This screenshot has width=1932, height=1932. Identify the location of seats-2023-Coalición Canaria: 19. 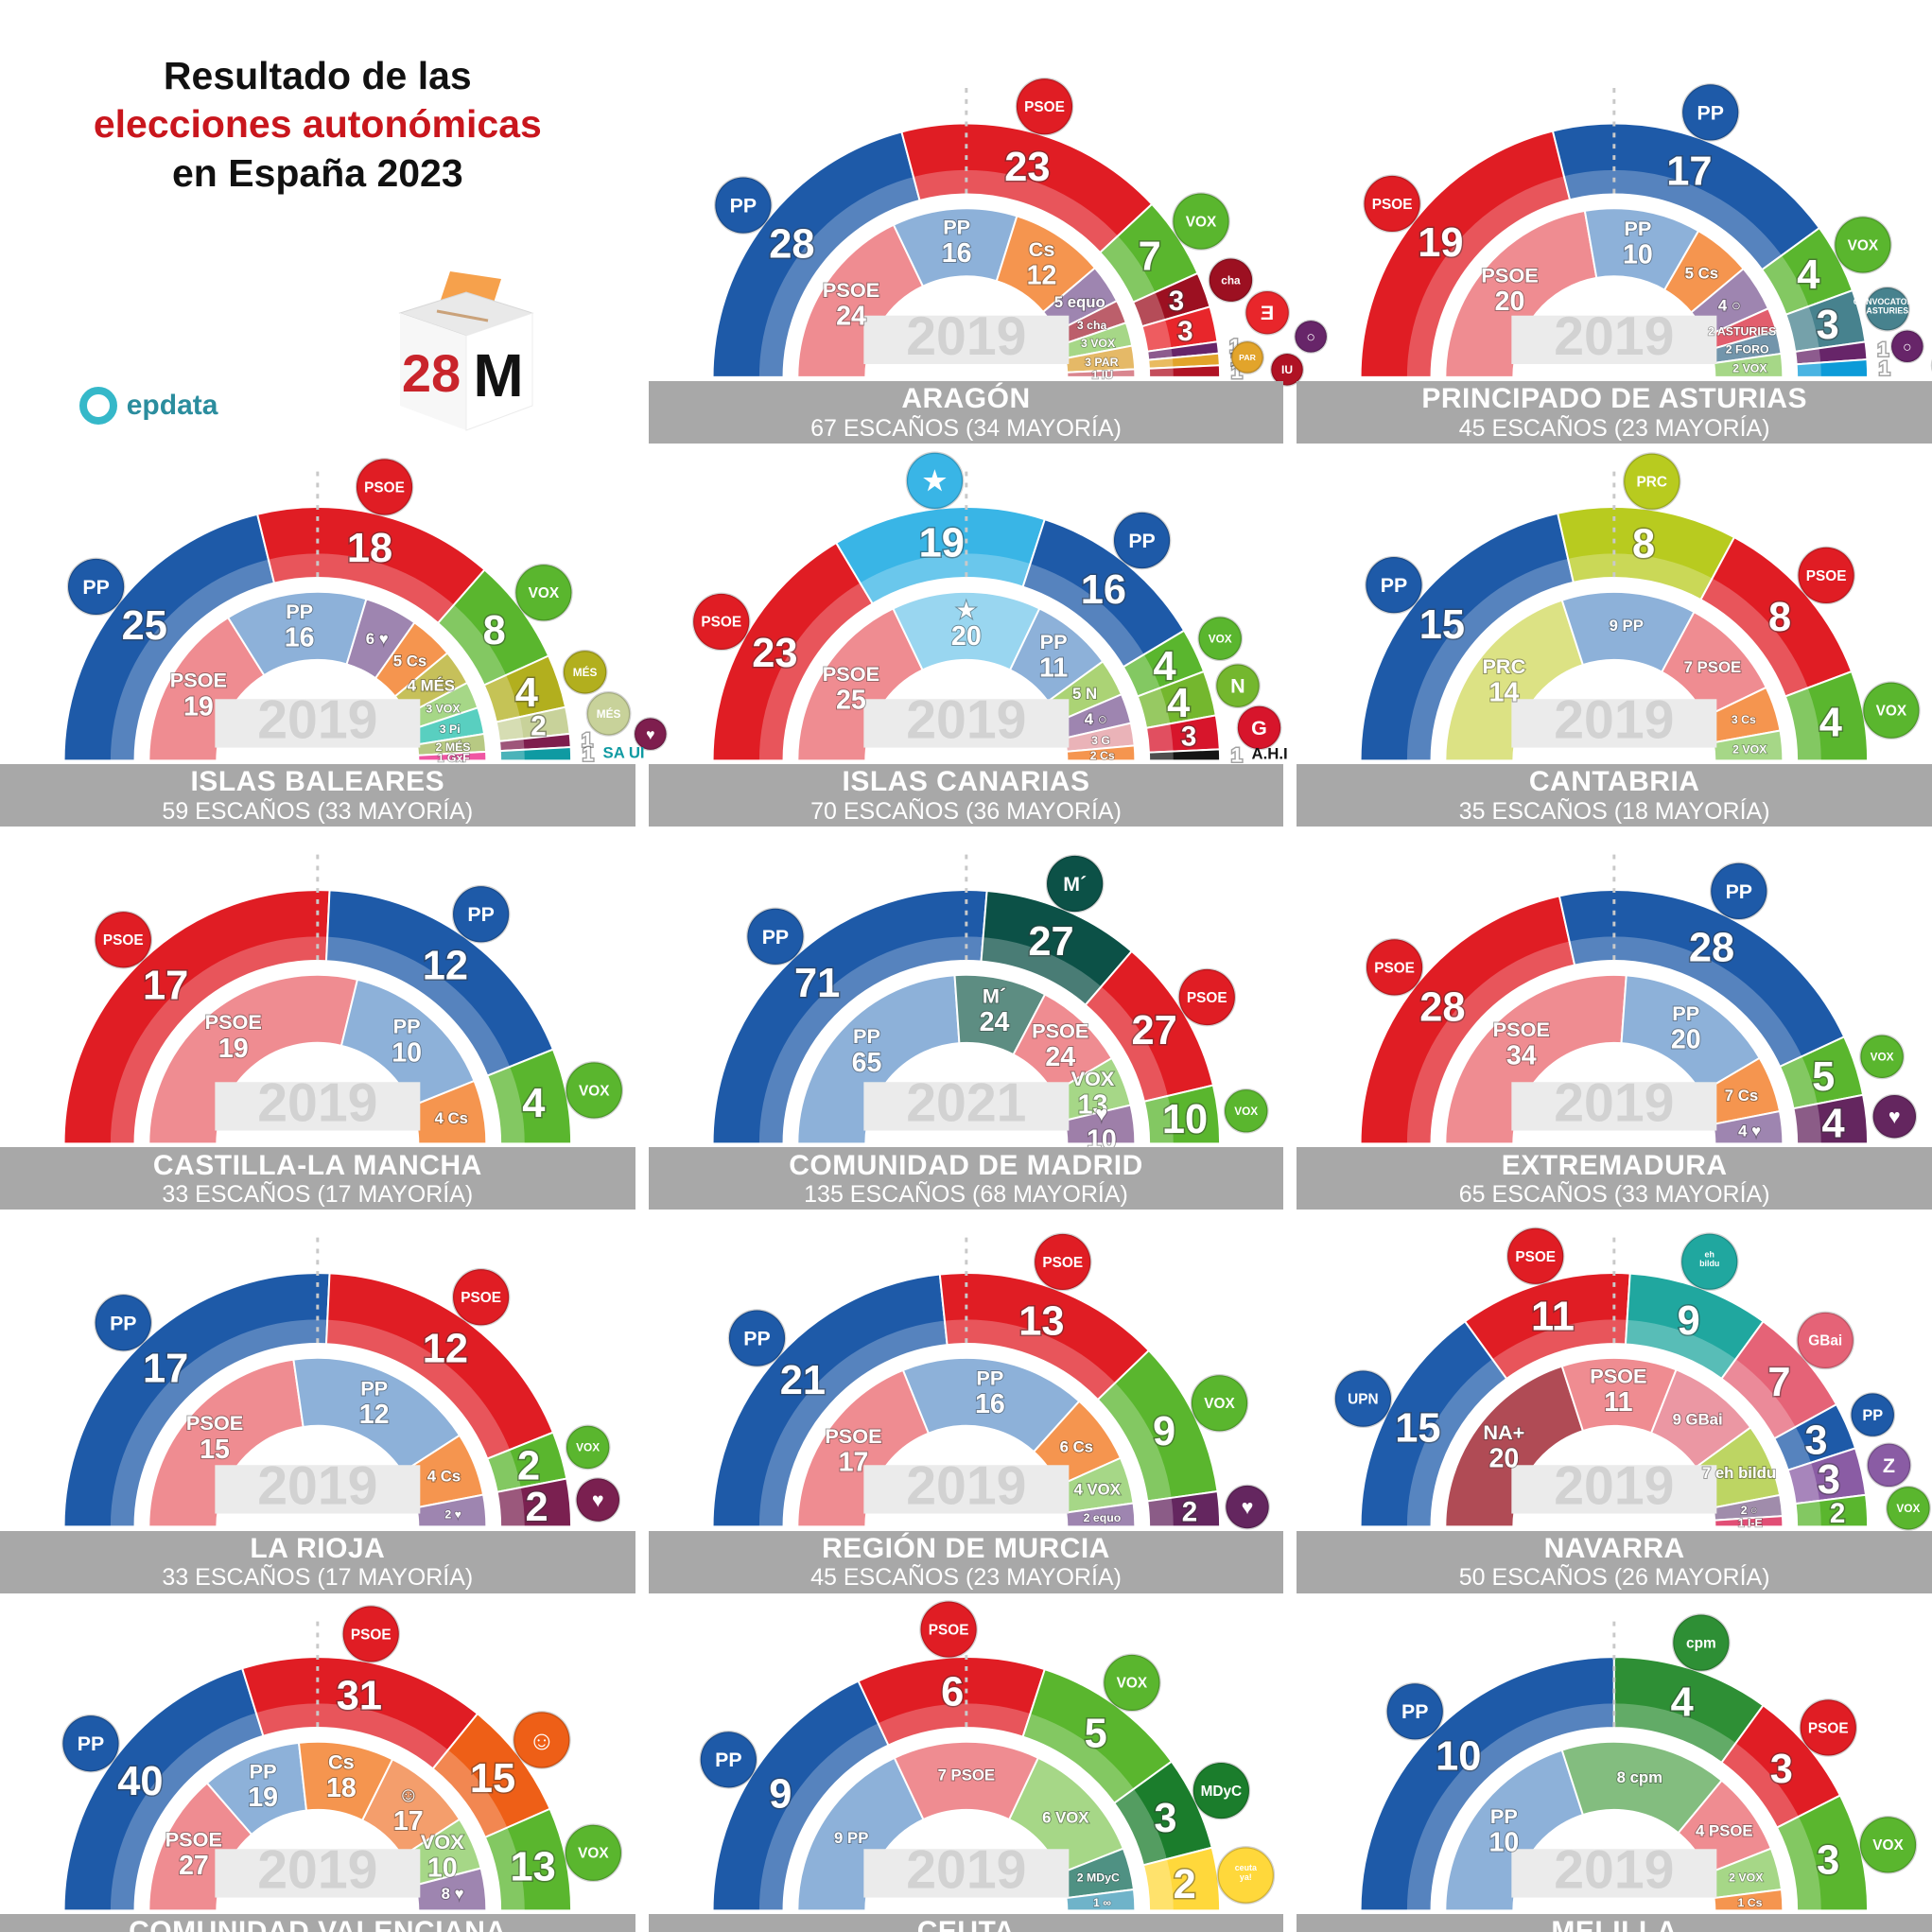
(941, 543).